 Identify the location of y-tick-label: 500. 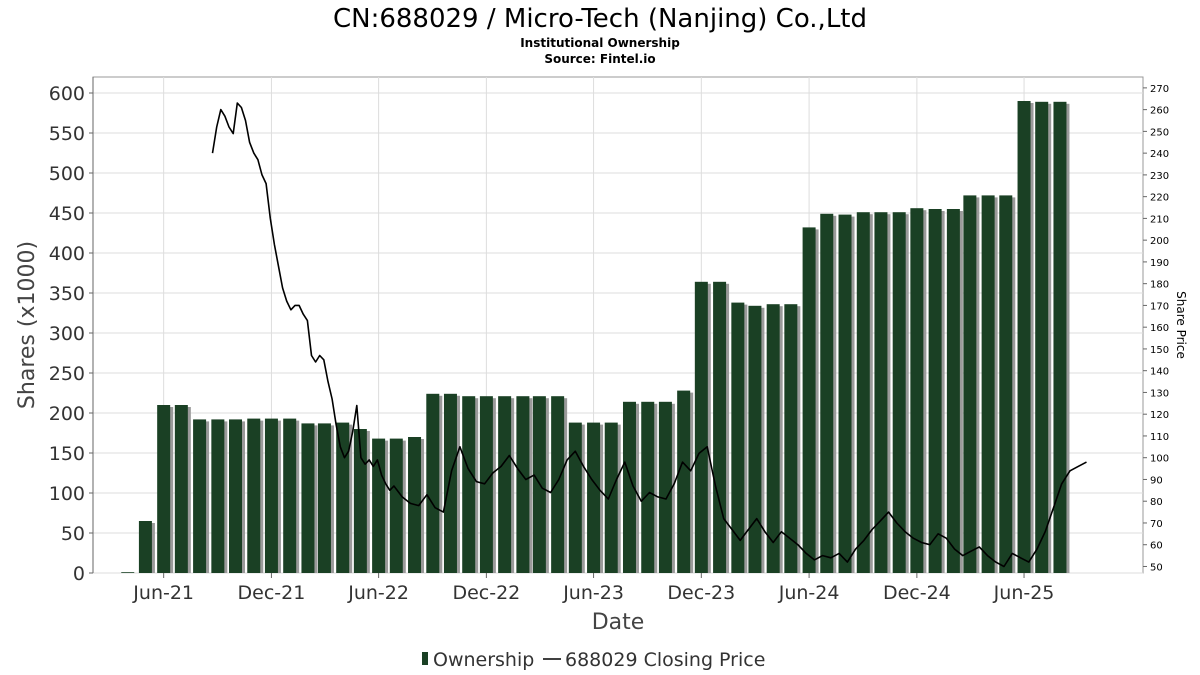
(67, 174).